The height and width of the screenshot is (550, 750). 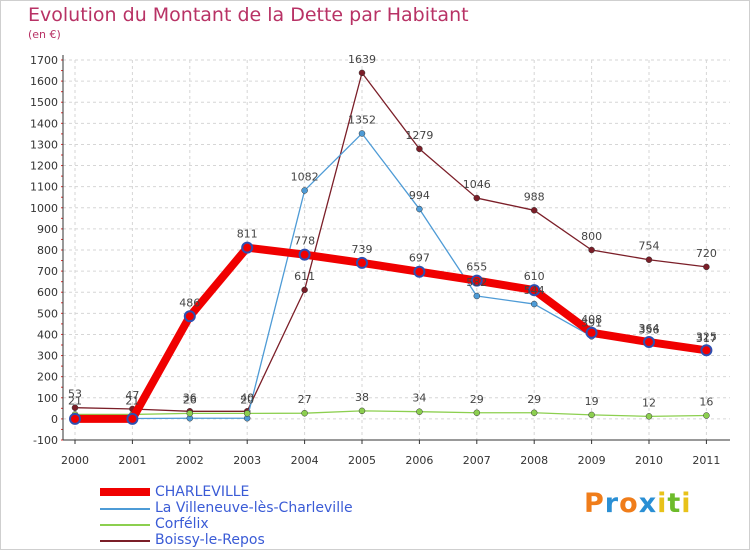 What do you see at coordinates (362, 397) in the screenshot?
I see `data-label-corf-lix: 38` at bounding box center [362, 397].